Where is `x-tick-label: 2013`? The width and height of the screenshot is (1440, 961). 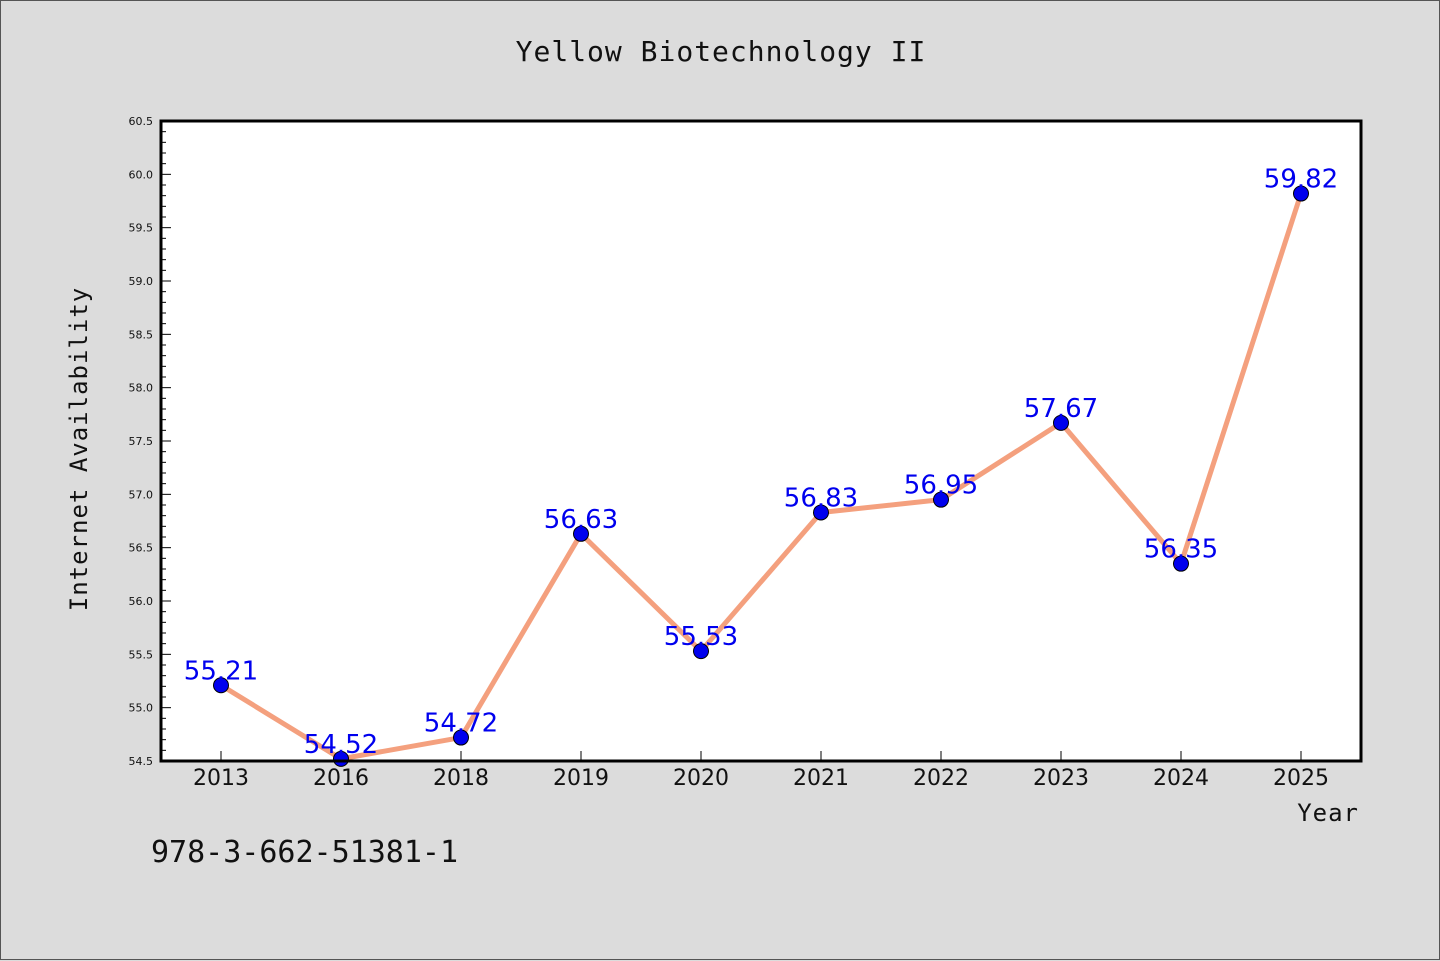 x-tick-label: 2013 is located at coordinates (221, 778).